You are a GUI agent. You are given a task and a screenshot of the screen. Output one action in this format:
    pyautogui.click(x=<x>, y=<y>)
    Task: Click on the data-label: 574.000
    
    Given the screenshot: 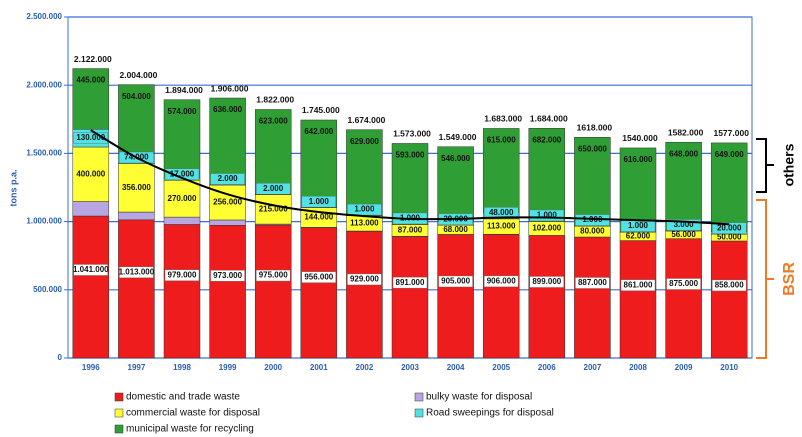 What is the action you would take?
    pyautogui.click(x=182, y=111)
    